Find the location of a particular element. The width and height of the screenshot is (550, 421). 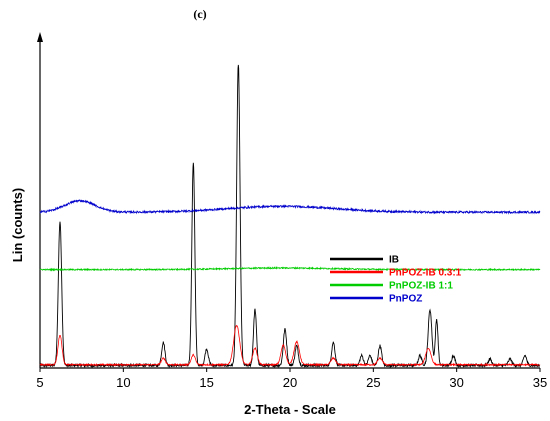

y-axis-arrow is located at coordinates (40, 37).